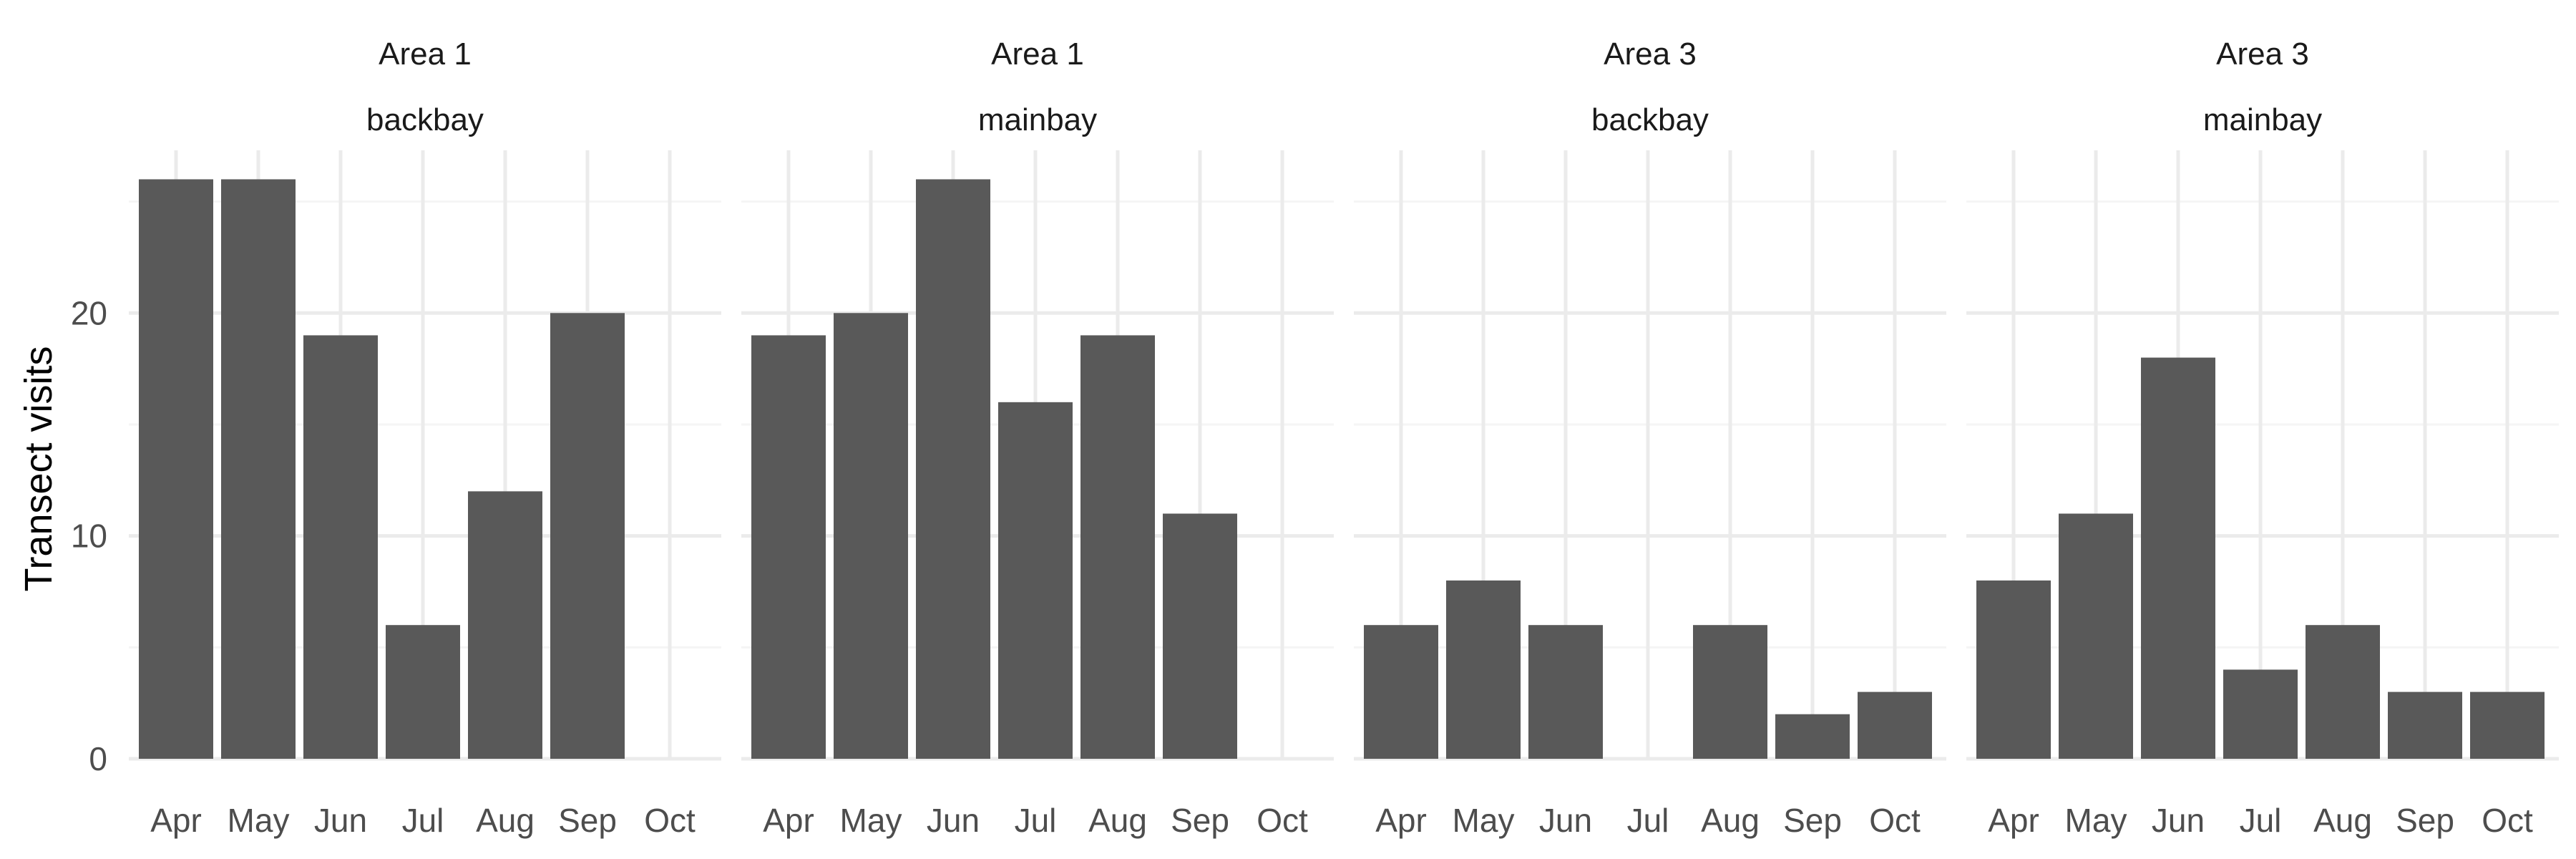 This screenshot has width=2576, height=859. Describe the element at coordinates (89, 536) in the screenshot. I see `y-tick-label: 10` at that location.